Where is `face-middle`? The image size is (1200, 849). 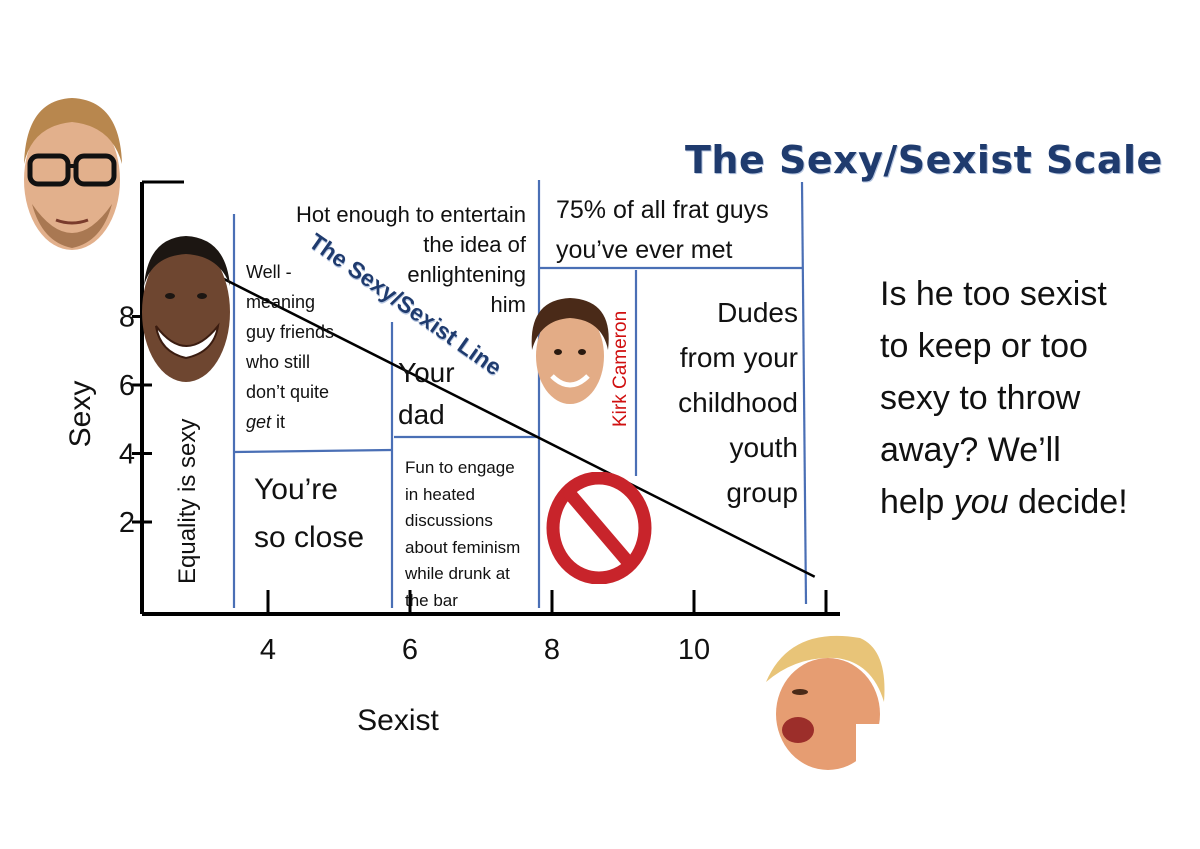
face-middle is located at coordinates (570, 354).